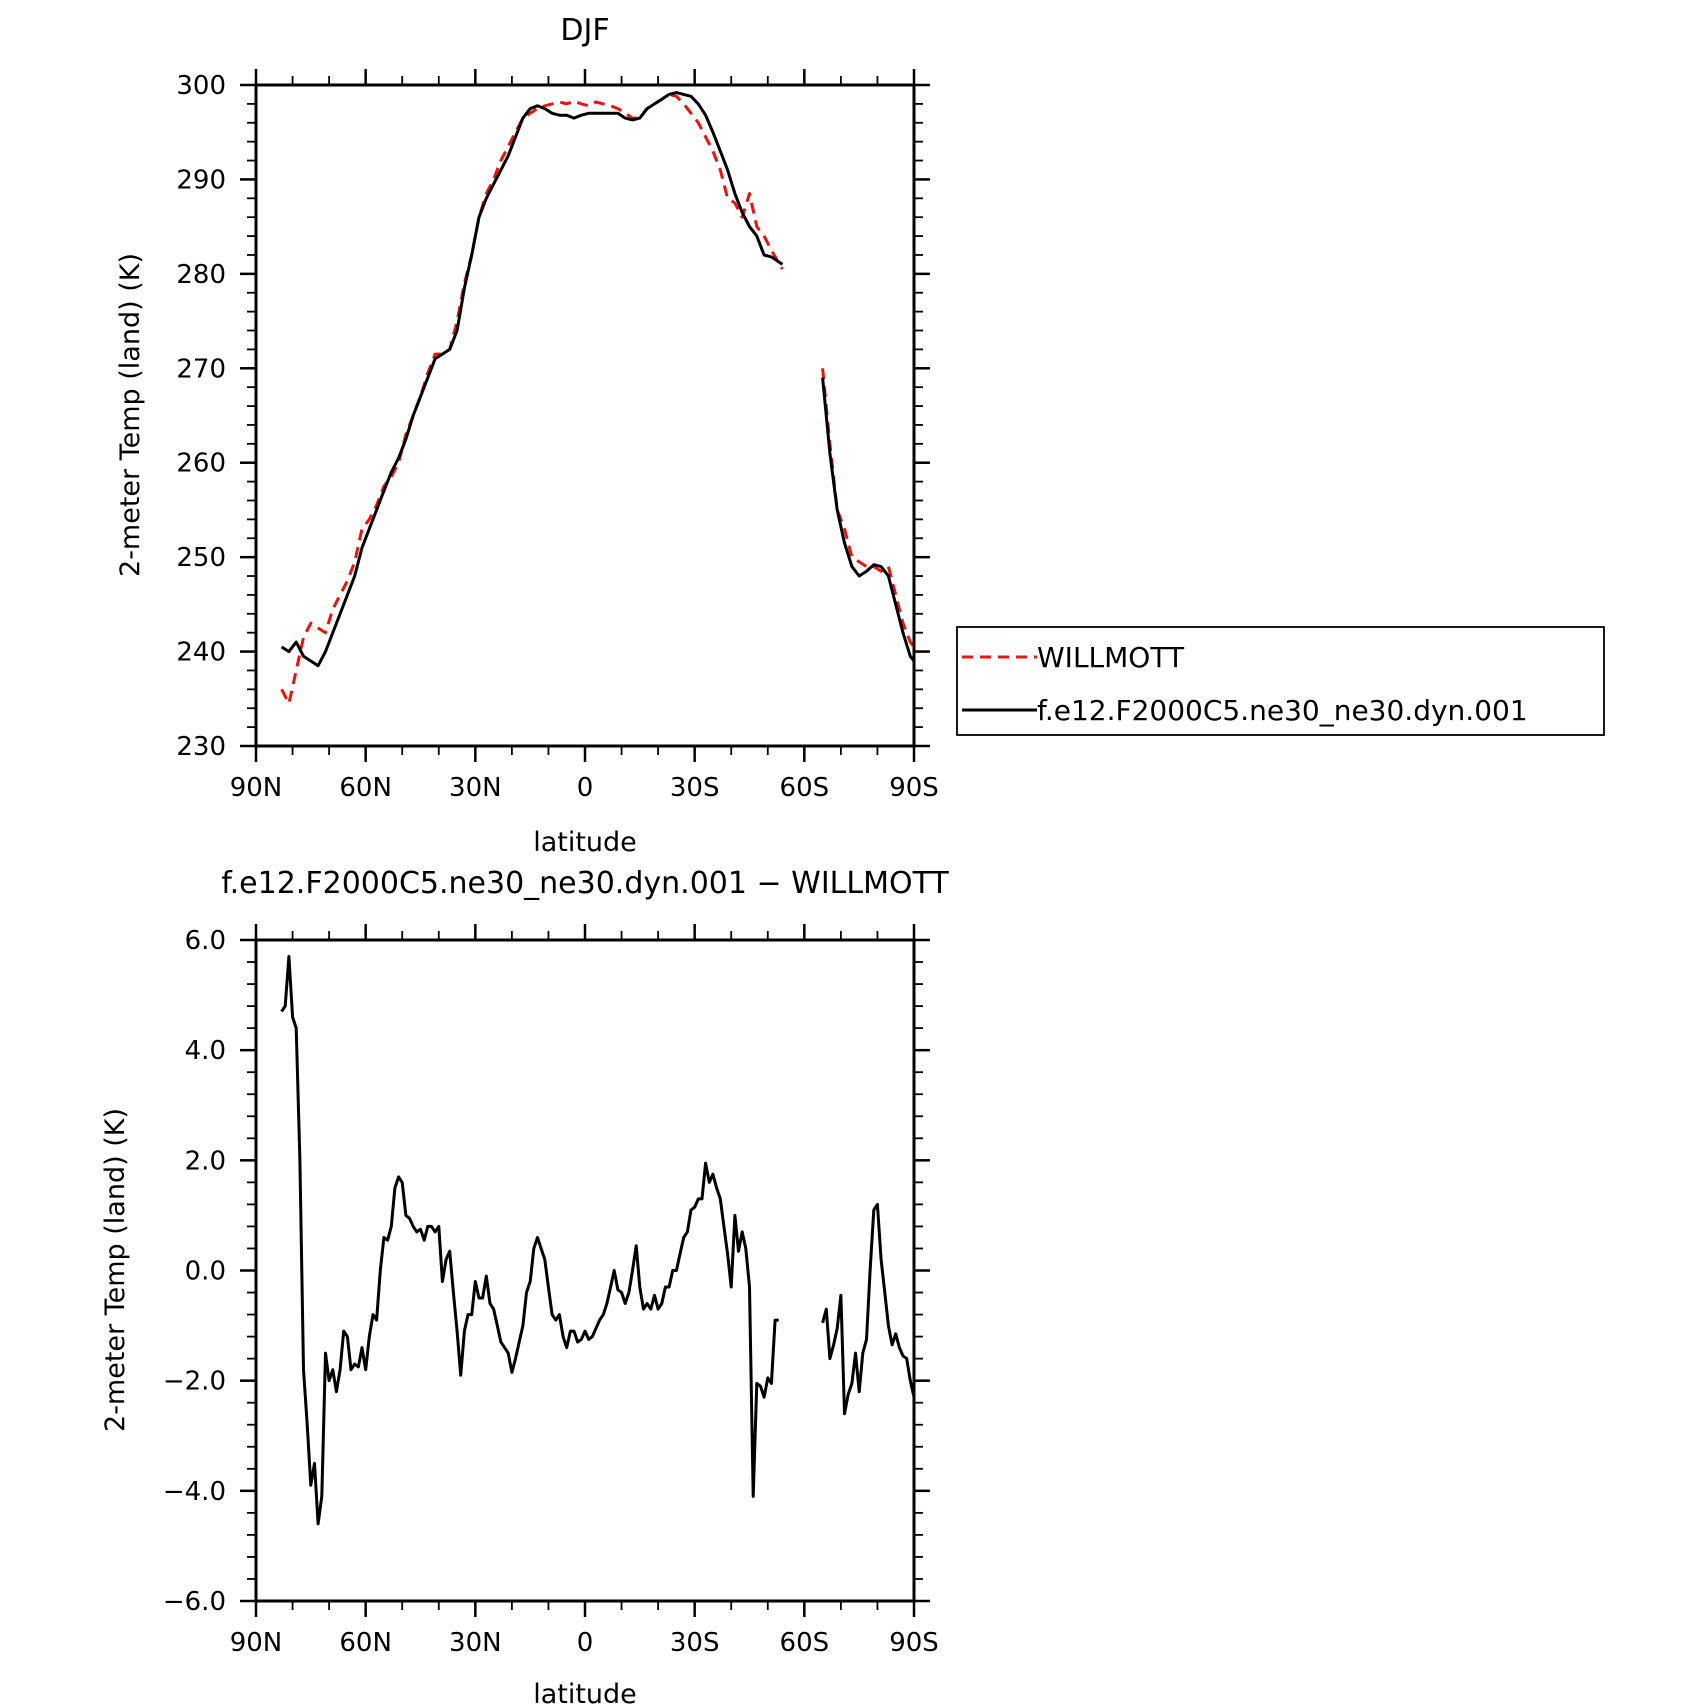  Describe the element at coordinates (1111, 657) in the screenshot. I see `legend-willmott-label: WILLMOTT` at that location.